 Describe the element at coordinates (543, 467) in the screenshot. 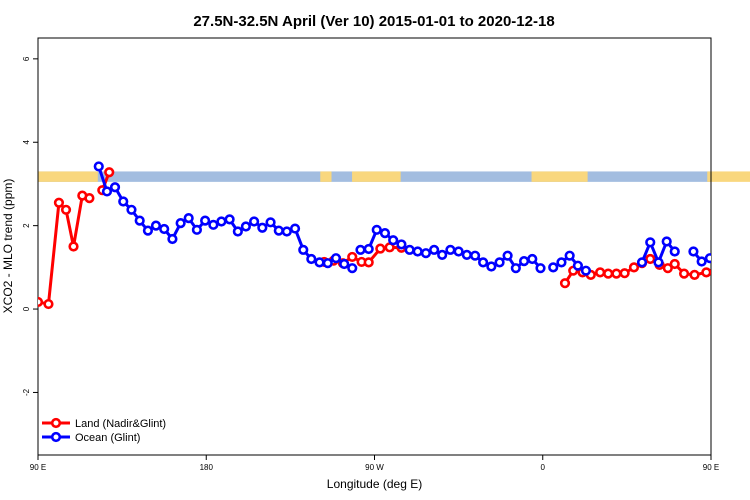

I see `x-tick-label: 0` at that location.